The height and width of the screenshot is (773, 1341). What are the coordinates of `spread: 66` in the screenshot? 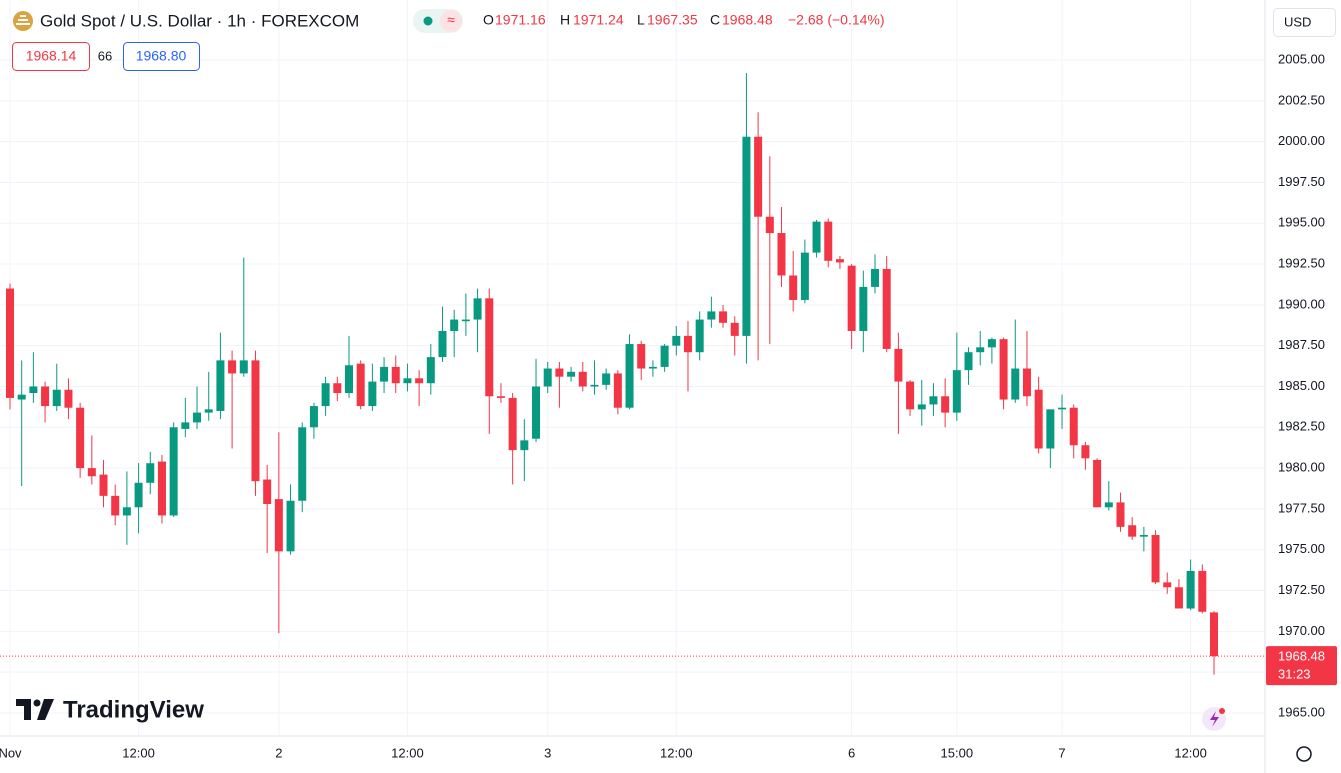 It's located at (105, 55).